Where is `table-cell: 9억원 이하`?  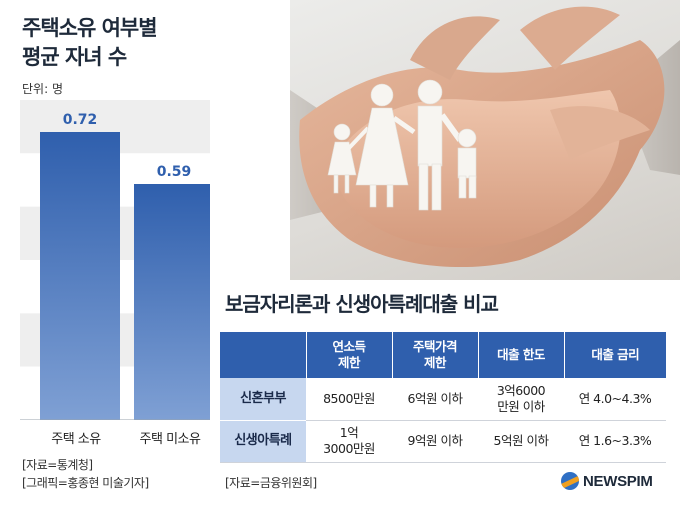 table-cell: 9억원 이하 is located at coordinates (435, 441).